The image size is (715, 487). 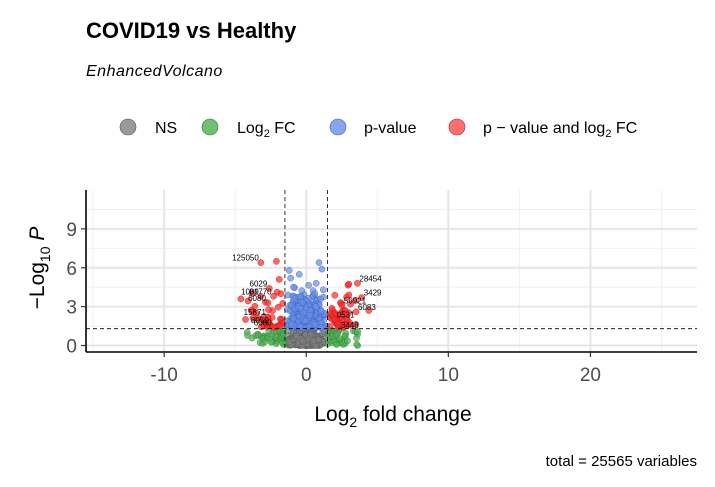 What do you see at coordinates (71, 230) in the screenshot?
I see `y-tick-label: 9` at bounding box center [71, 230].